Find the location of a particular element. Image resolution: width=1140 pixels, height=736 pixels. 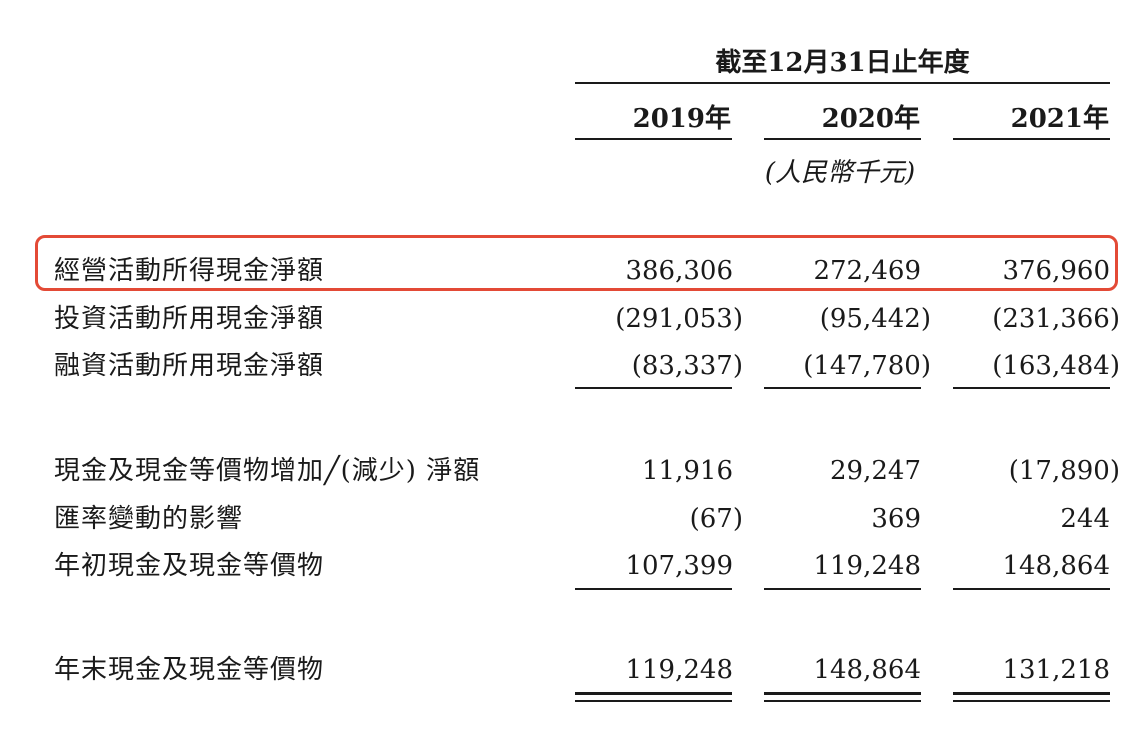

period-underline is located at coordinates (842, 83).